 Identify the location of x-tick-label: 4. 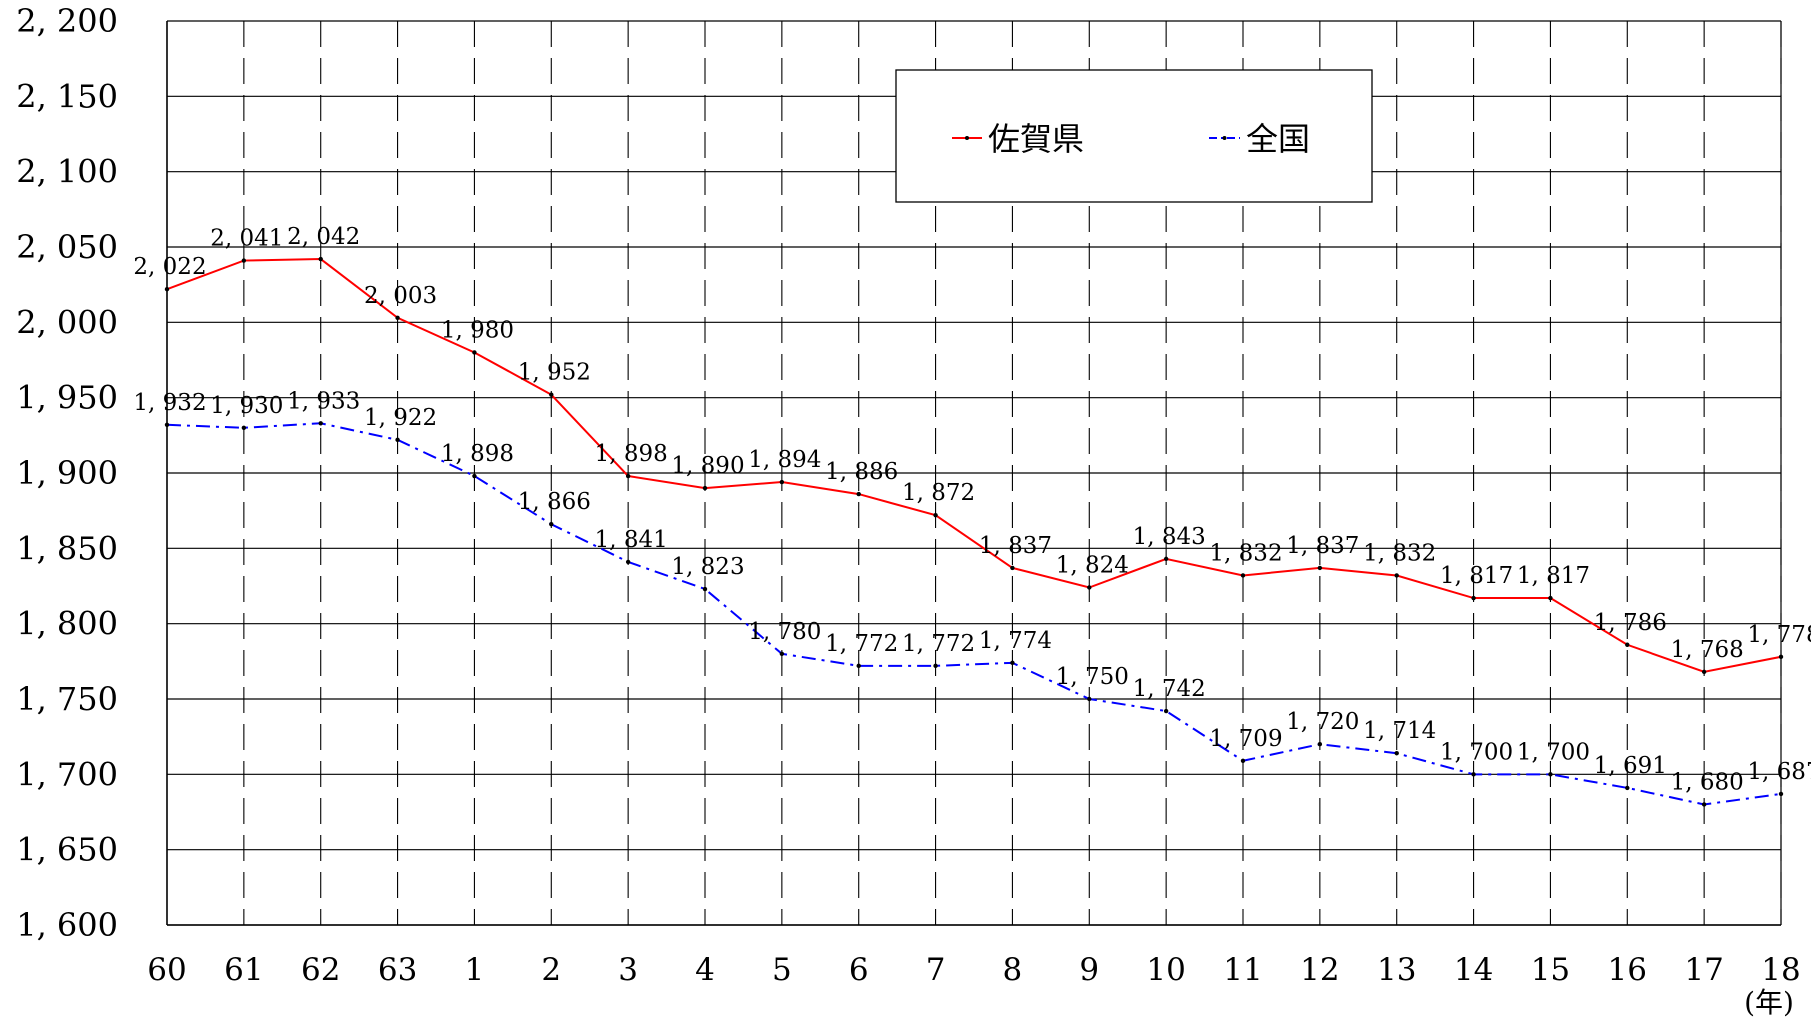
(705, 970).